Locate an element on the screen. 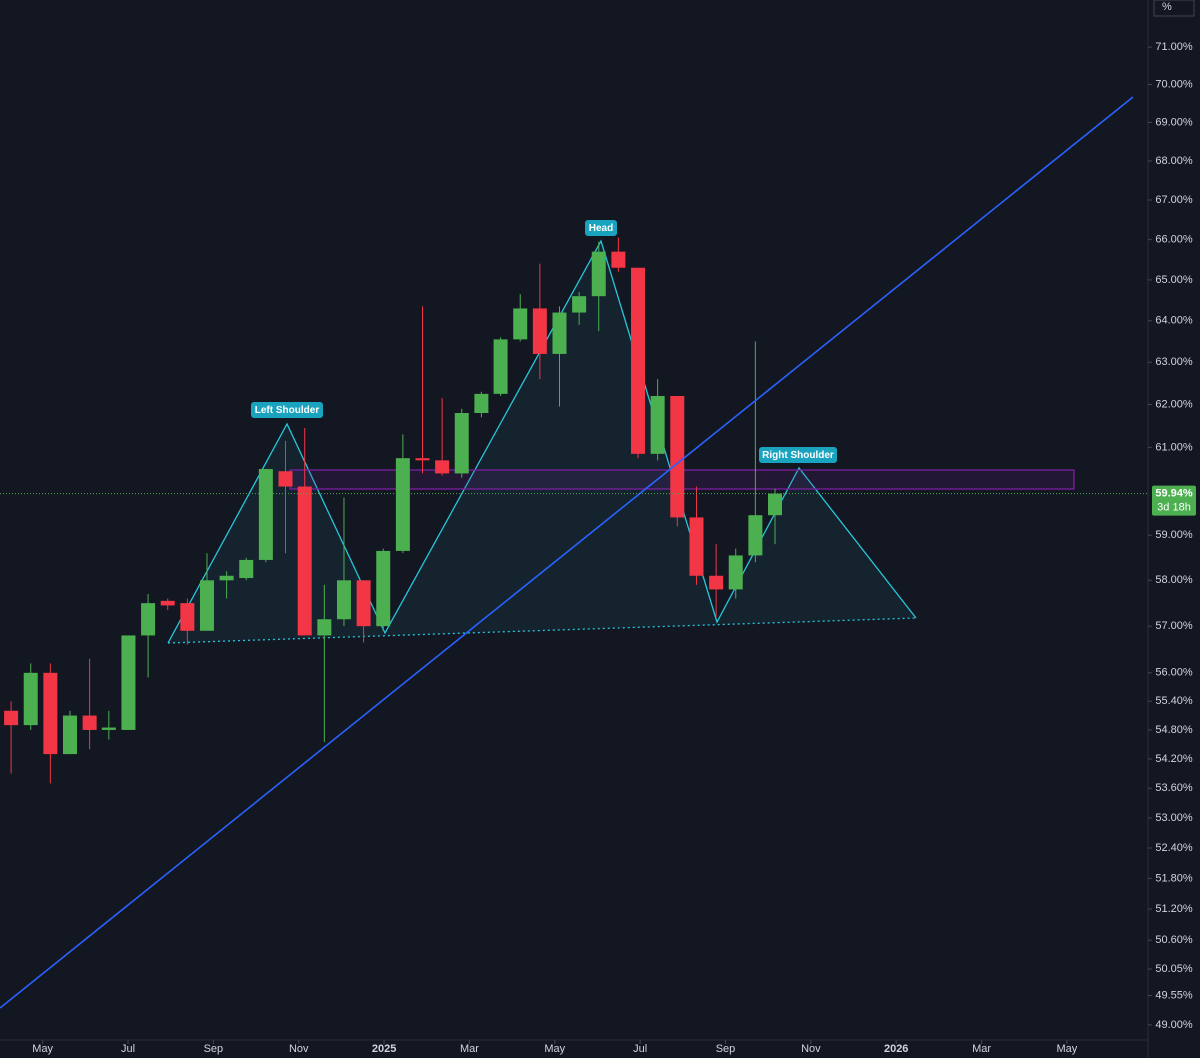 This screenshot has width=1200, height=1058. y-tick-label: 71.00% is located at coordinates (1174, 47).